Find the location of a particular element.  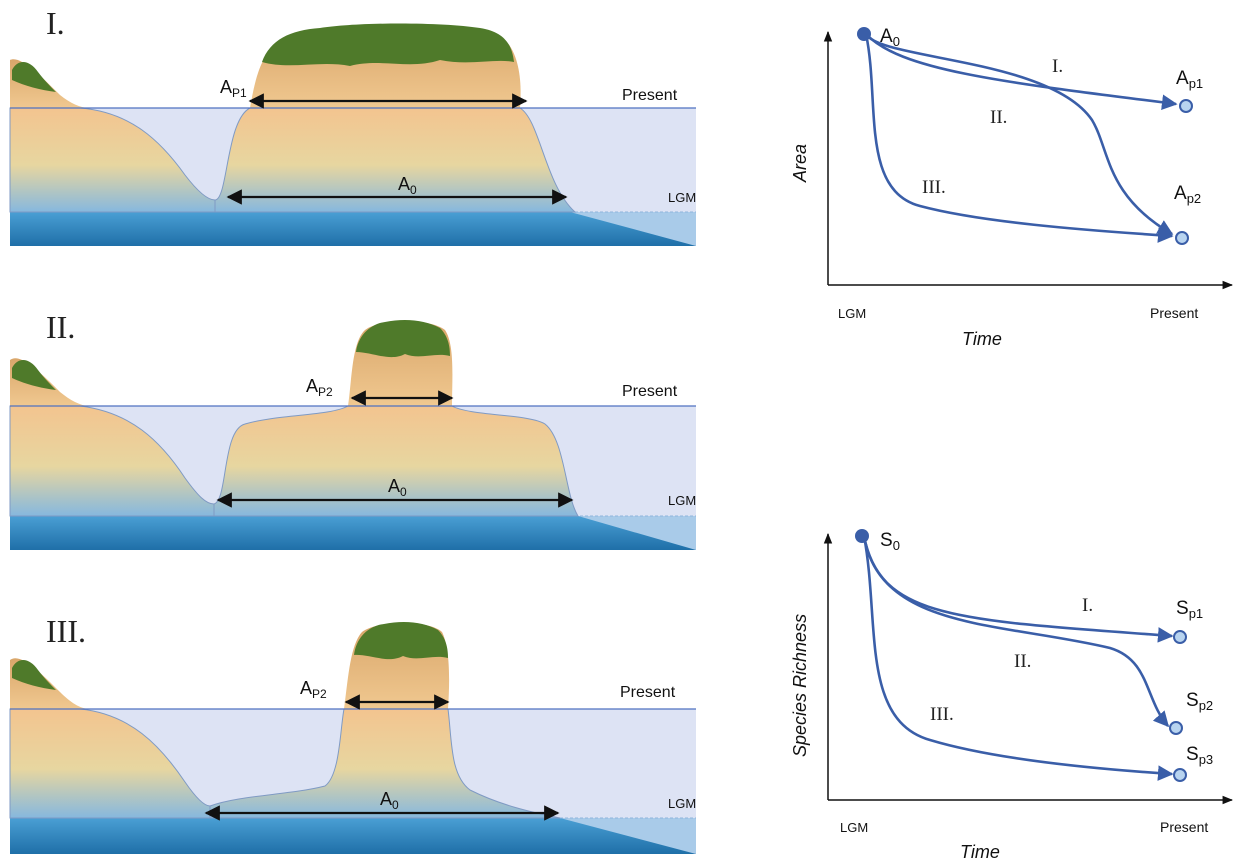

island-area-label: AP1 is located at coordinates (233, 88).